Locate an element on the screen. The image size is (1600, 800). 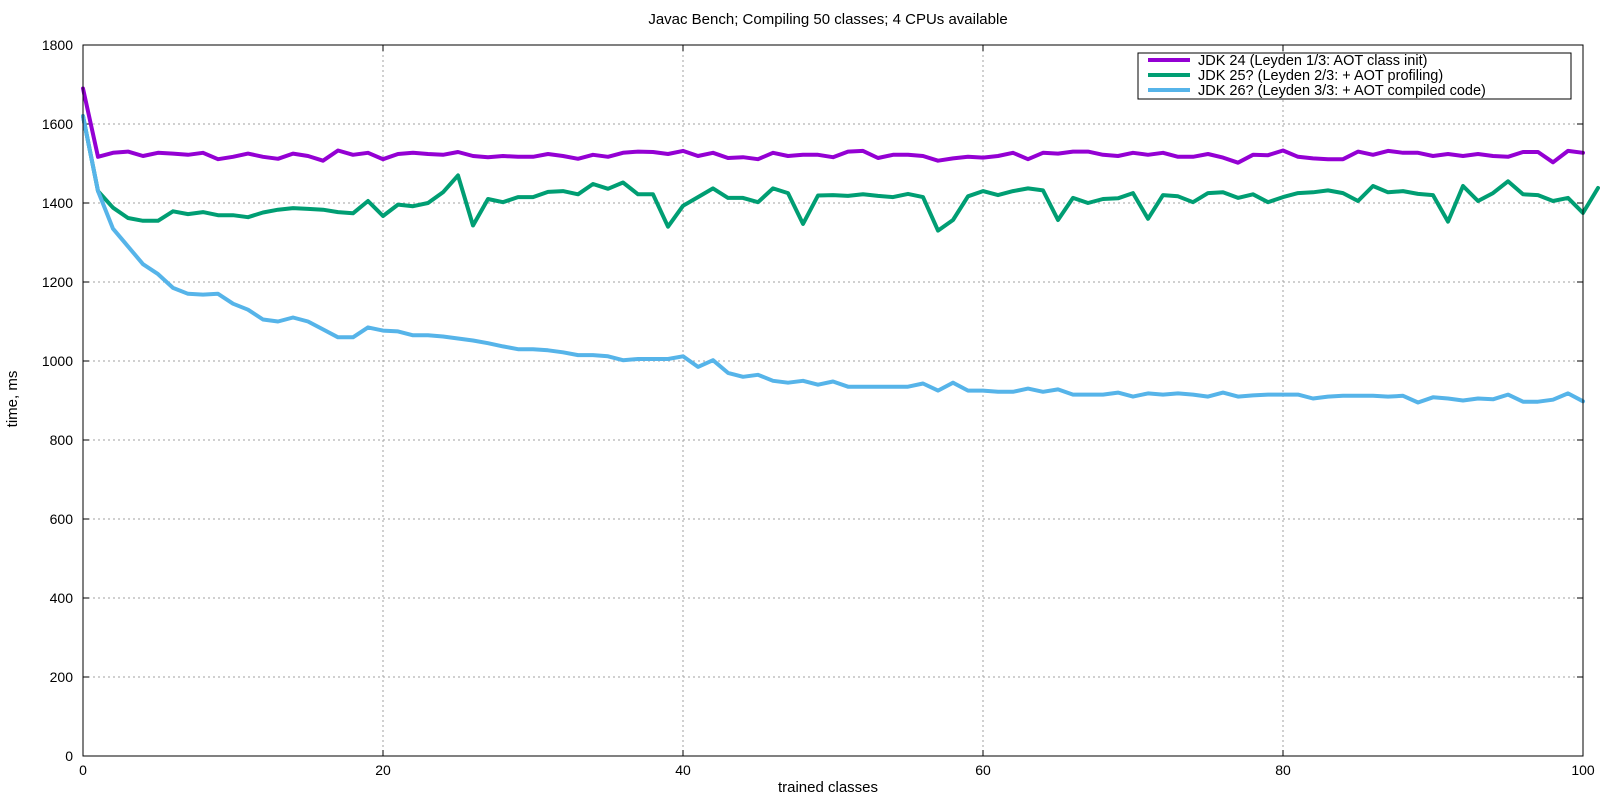
x-axis-title: trained classes is located at coordinates (828, 787).